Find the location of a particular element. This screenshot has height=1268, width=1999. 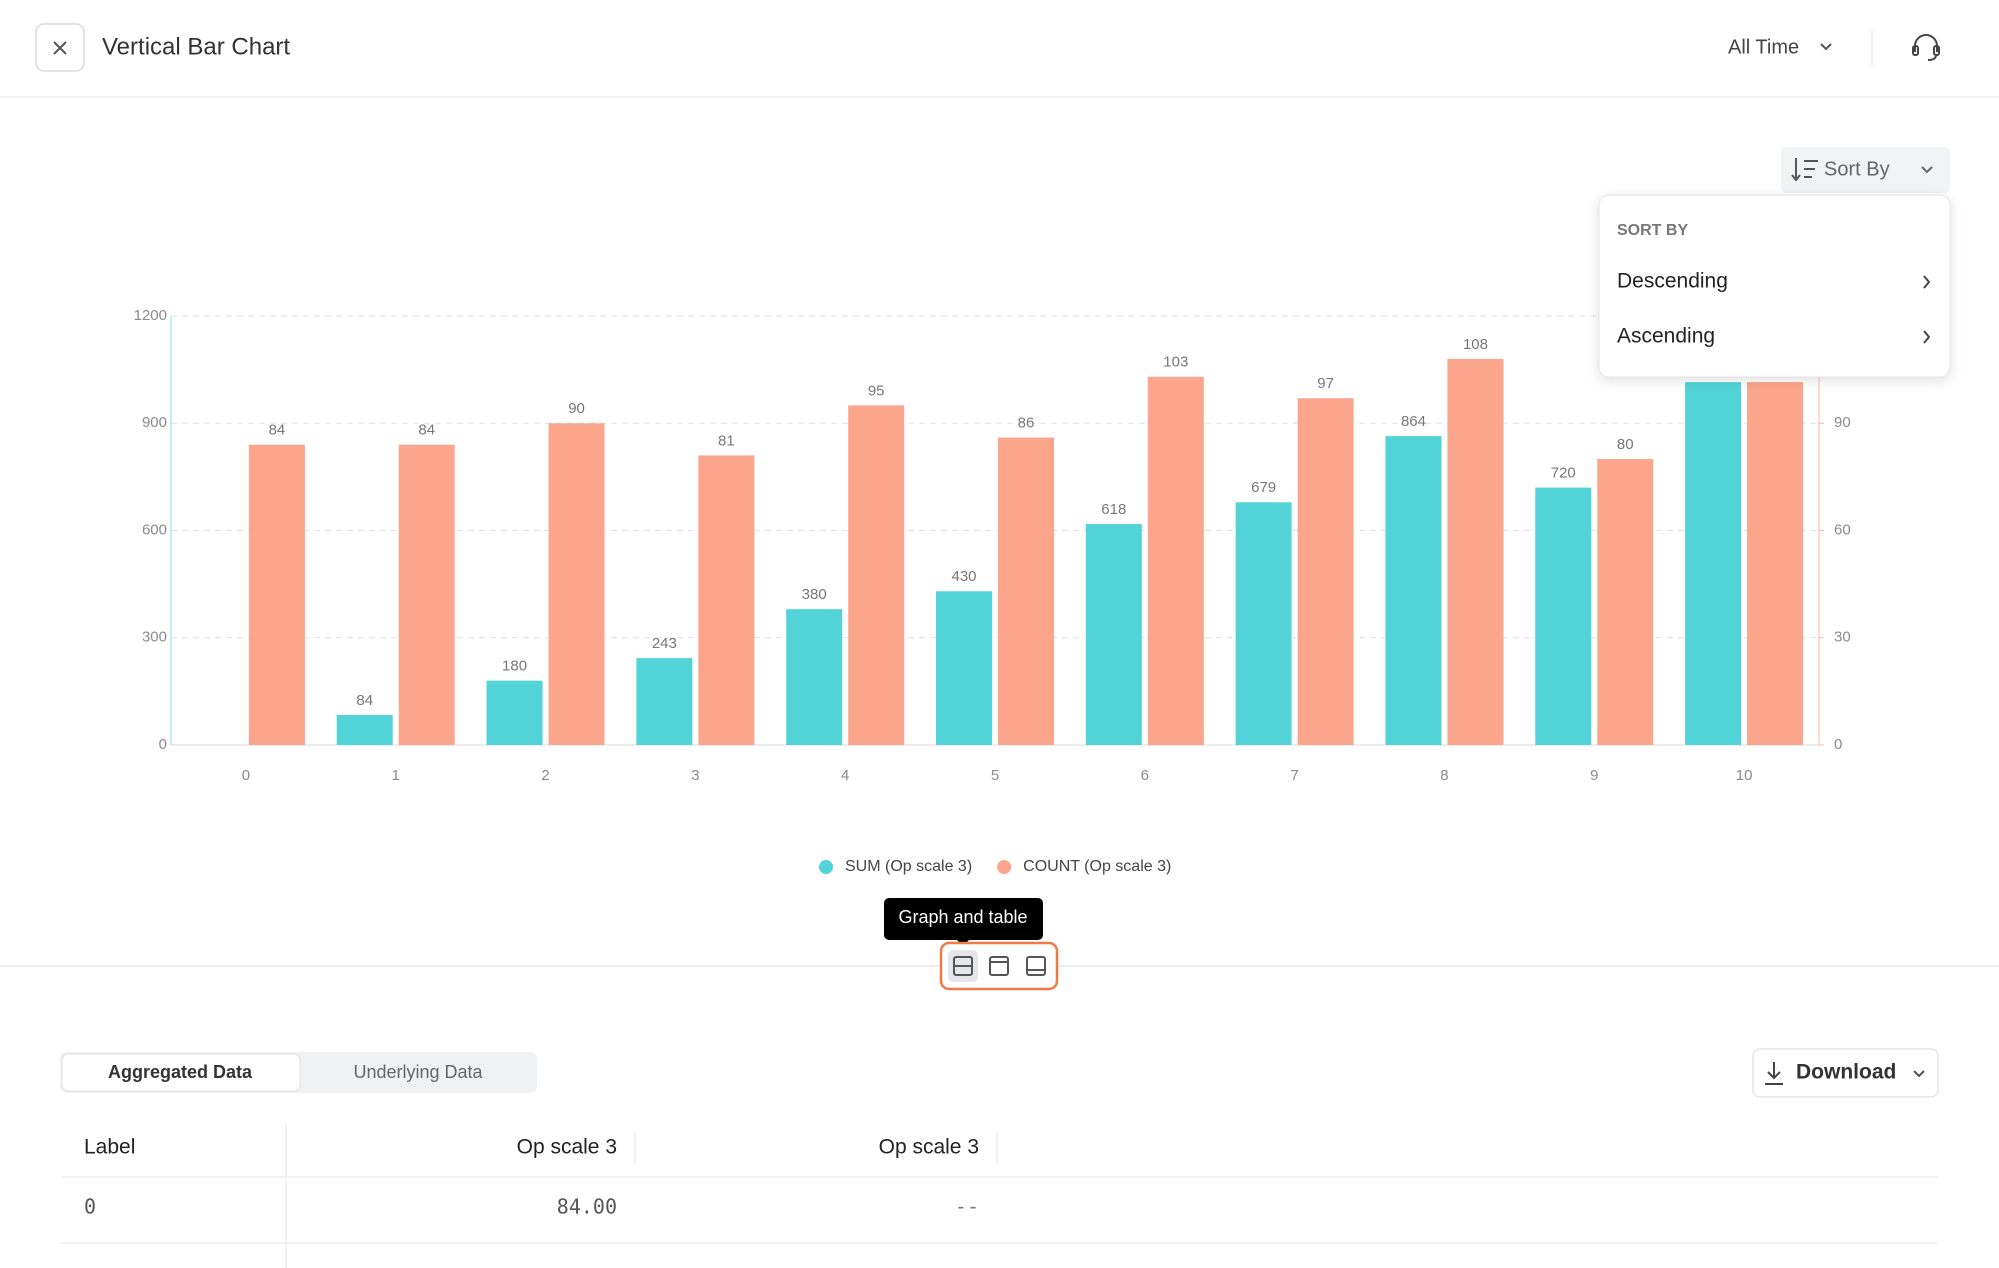

sort-button is located at coordinates (1865, 170).